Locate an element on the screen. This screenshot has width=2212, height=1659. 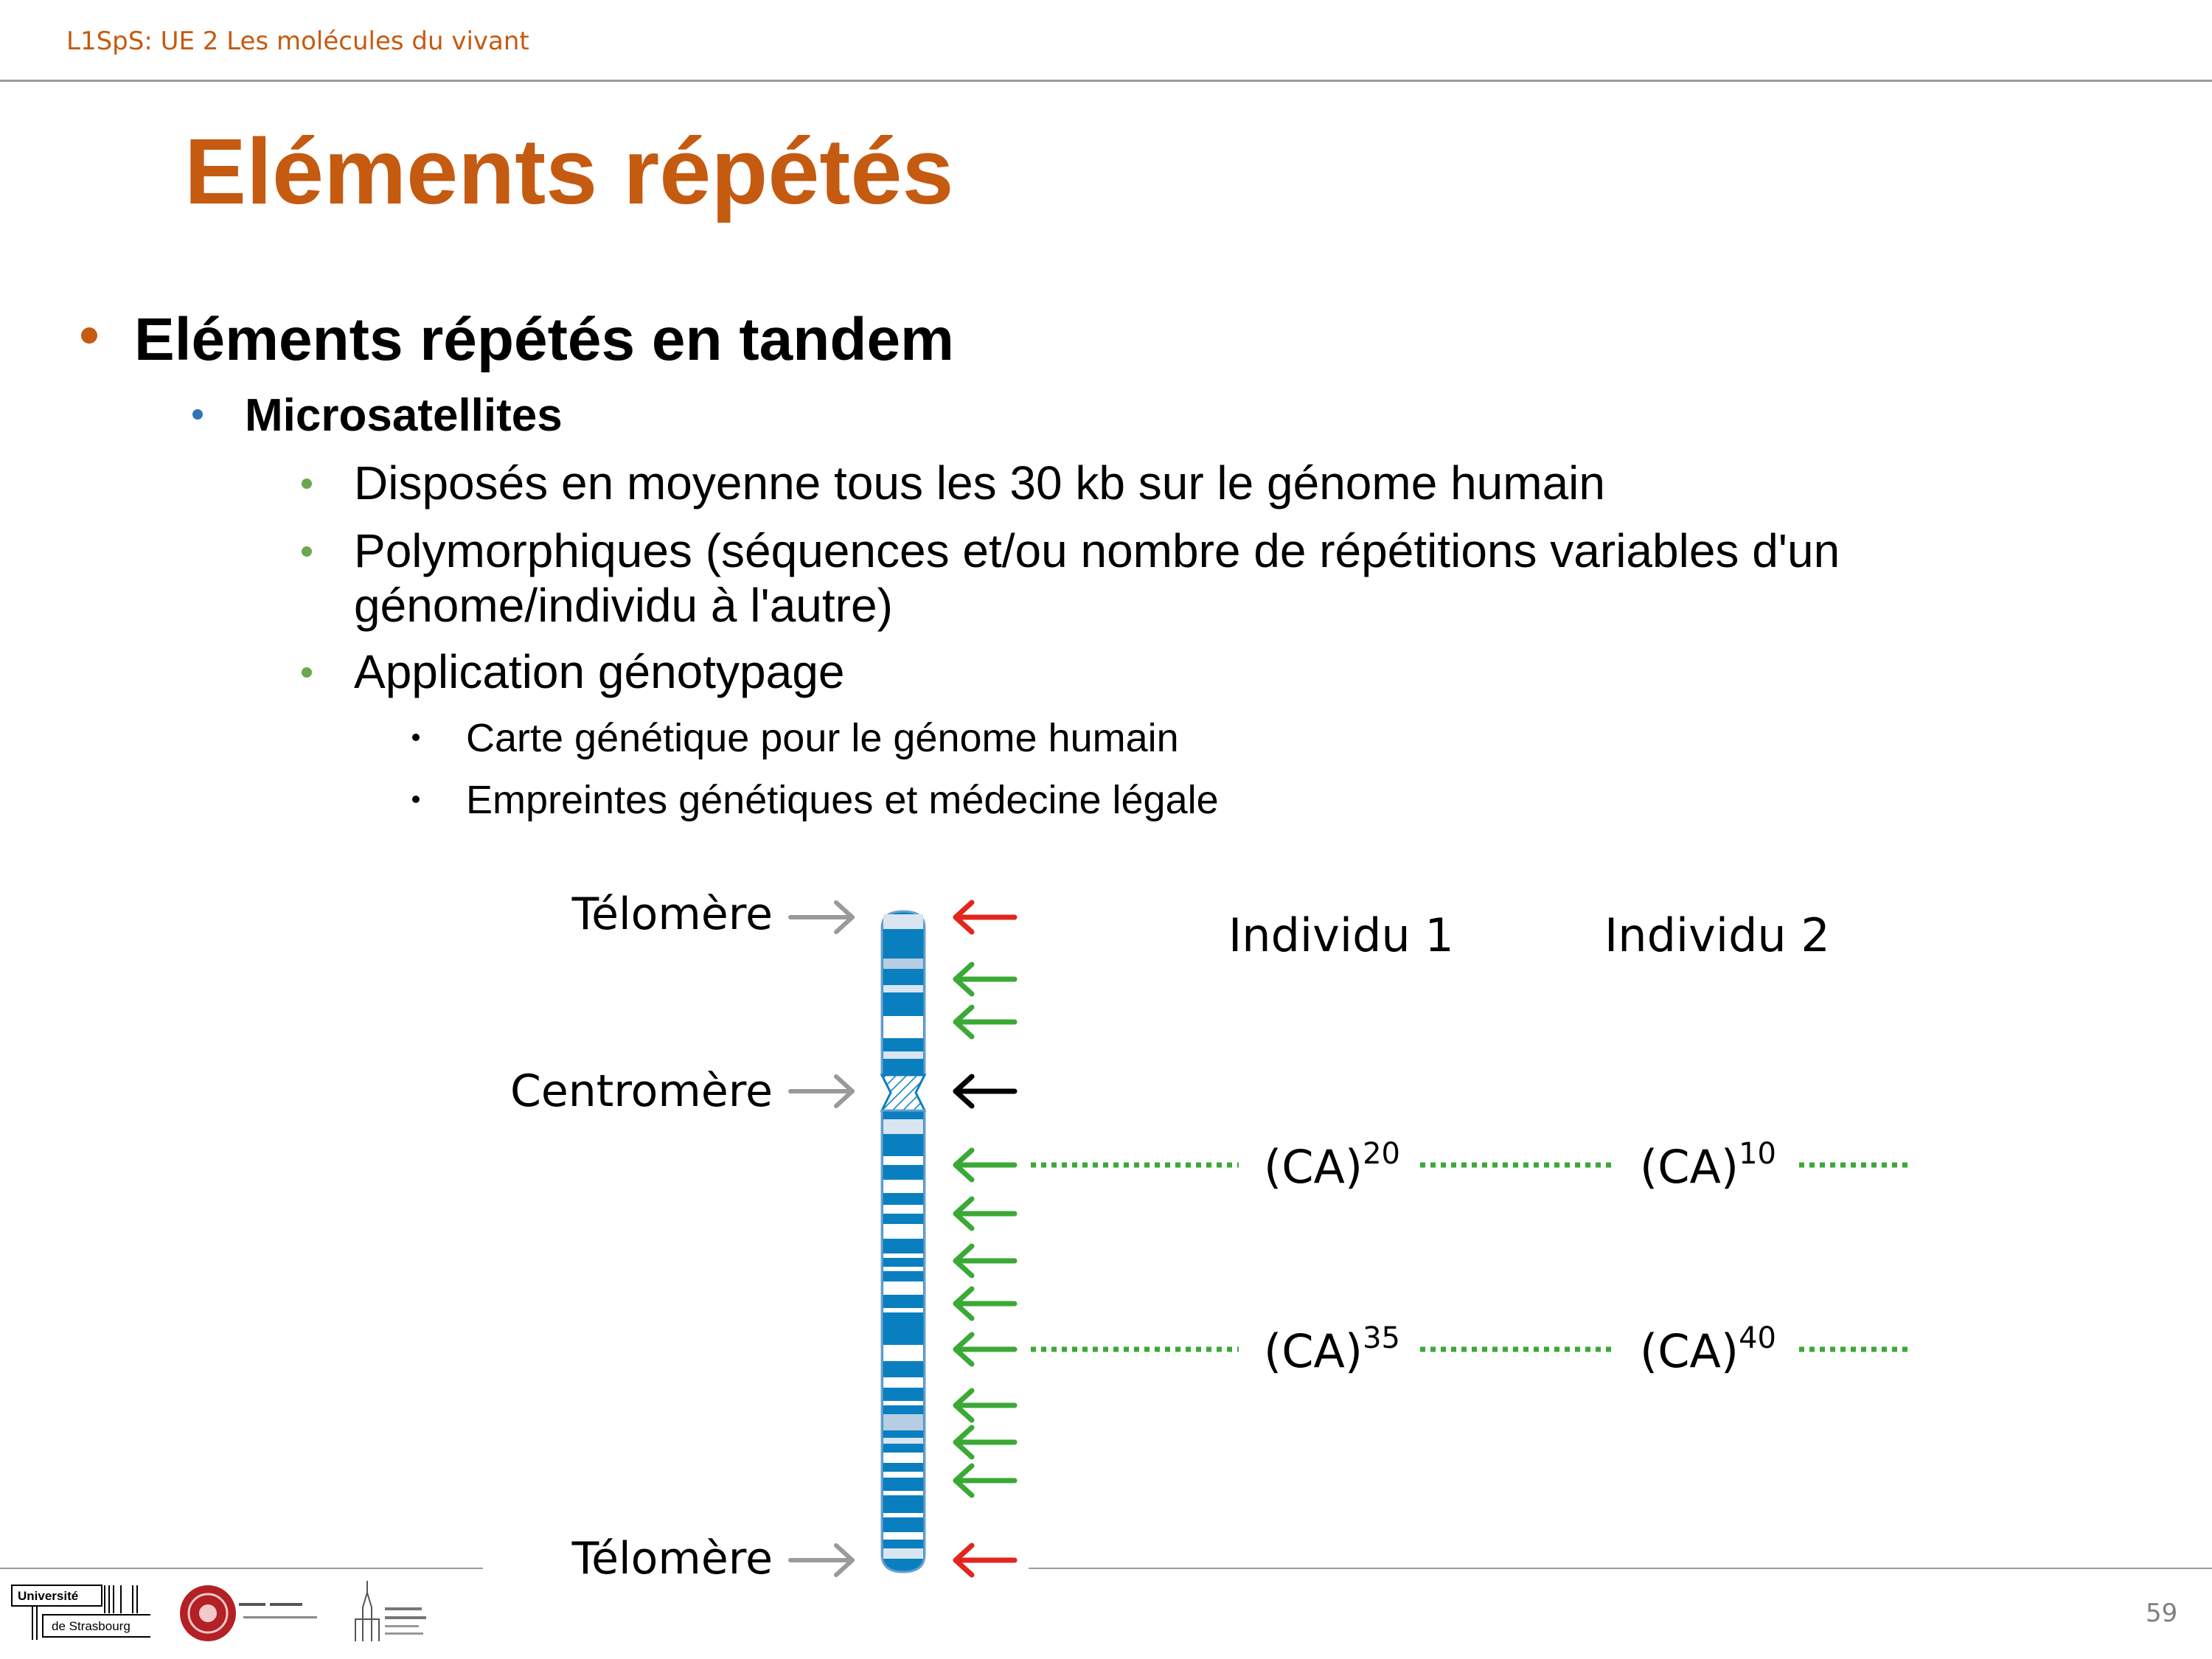
svg-text: Université is located at coordinates (48, 1596).